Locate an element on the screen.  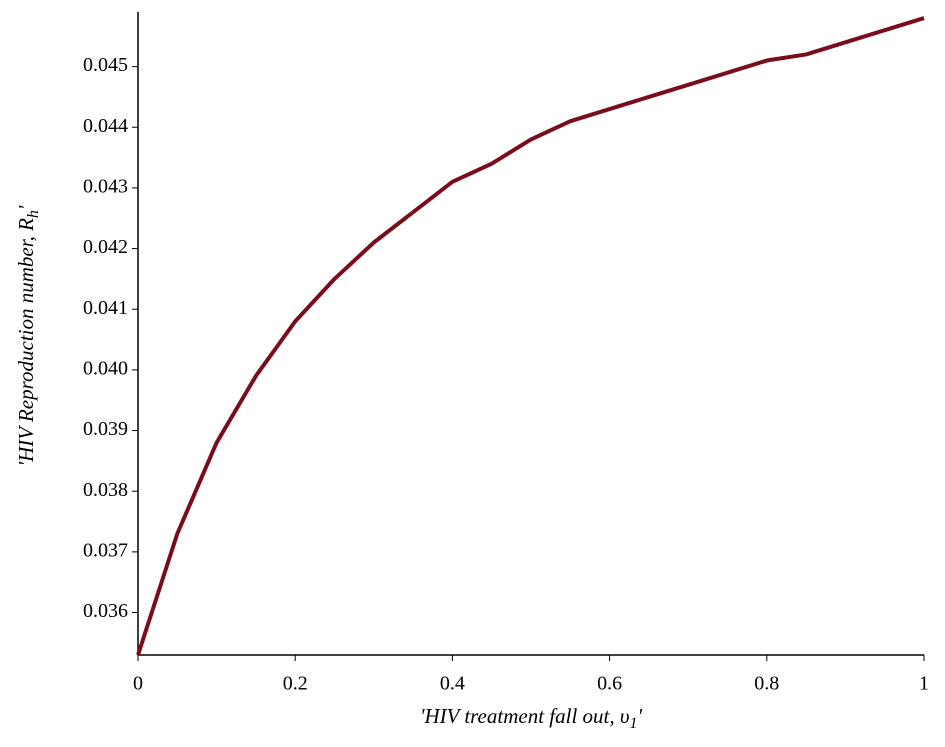
y-tick-label: 0.042 is located at coordinates (105, 247).